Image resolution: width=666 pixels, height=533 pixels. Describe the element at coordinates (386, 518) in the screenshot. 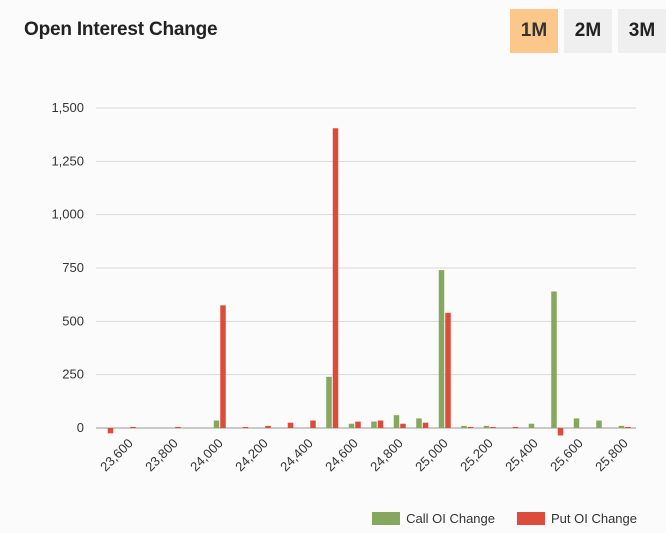

I see `legend-swatch-call` at that location.